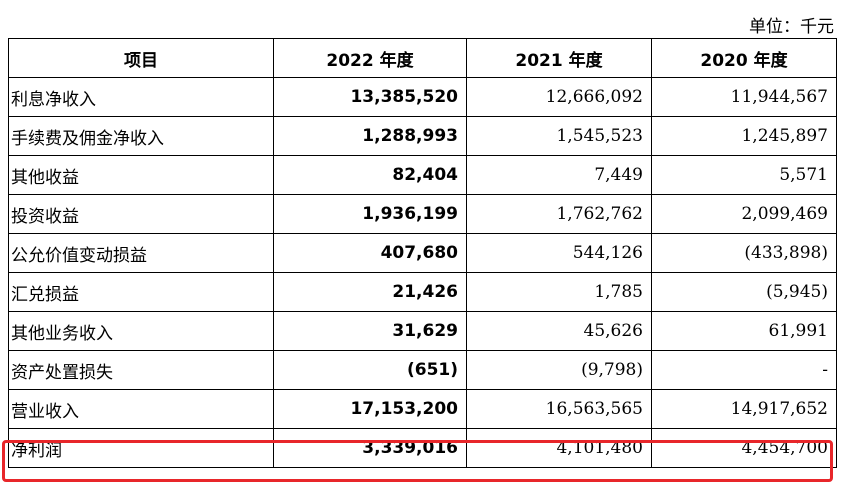  Describe the element at coordinates (141, 214) in the screenshot. I see `row-label: 投资收益` at that location.